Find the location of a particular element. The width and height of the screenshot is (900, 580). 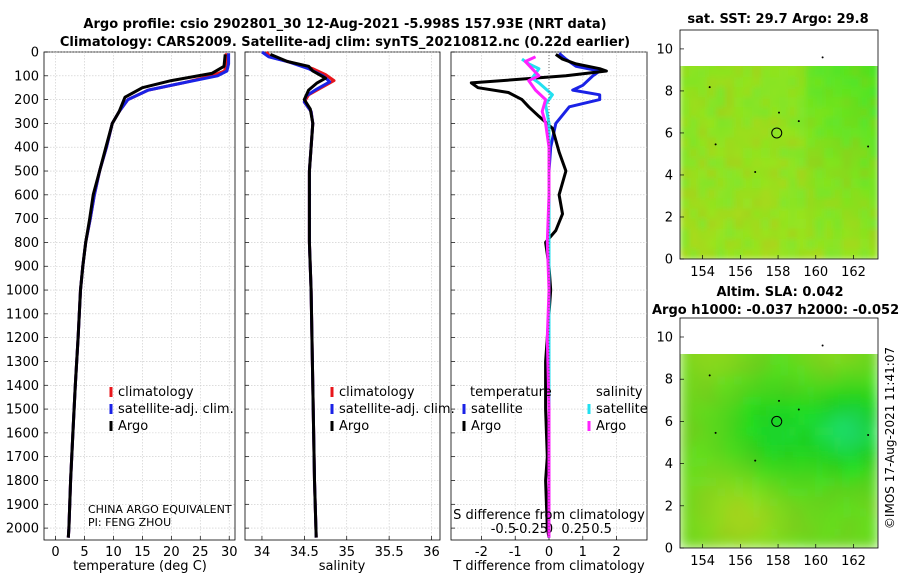

sla-argo-position-marker is located at coordinates (777, 421).